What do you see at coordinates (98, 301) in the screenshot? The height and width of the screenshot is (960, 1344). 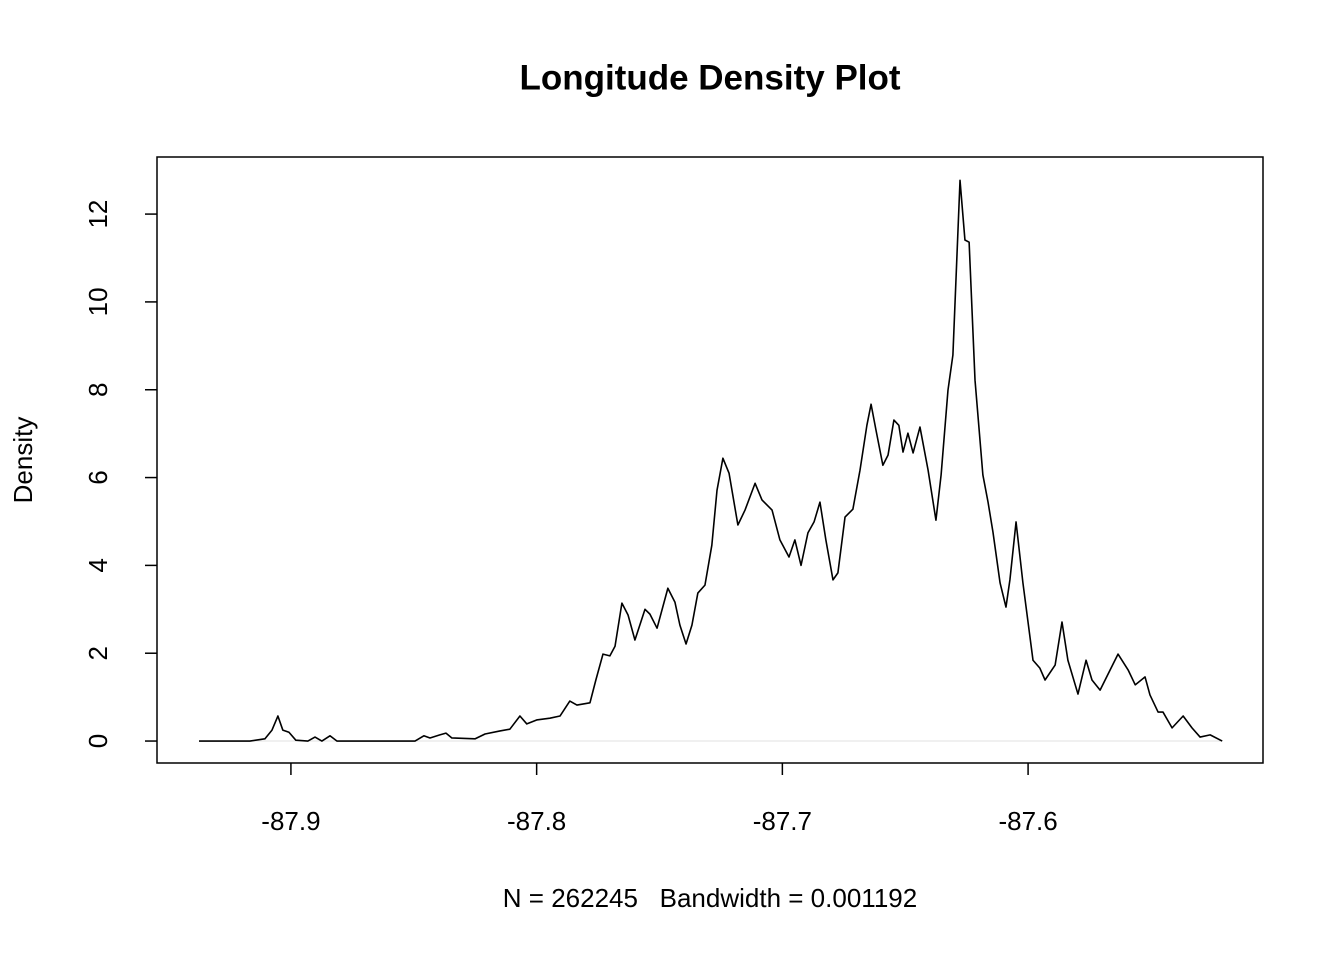 I see `y-tick-label: 10` at bounding box center [98, 301].